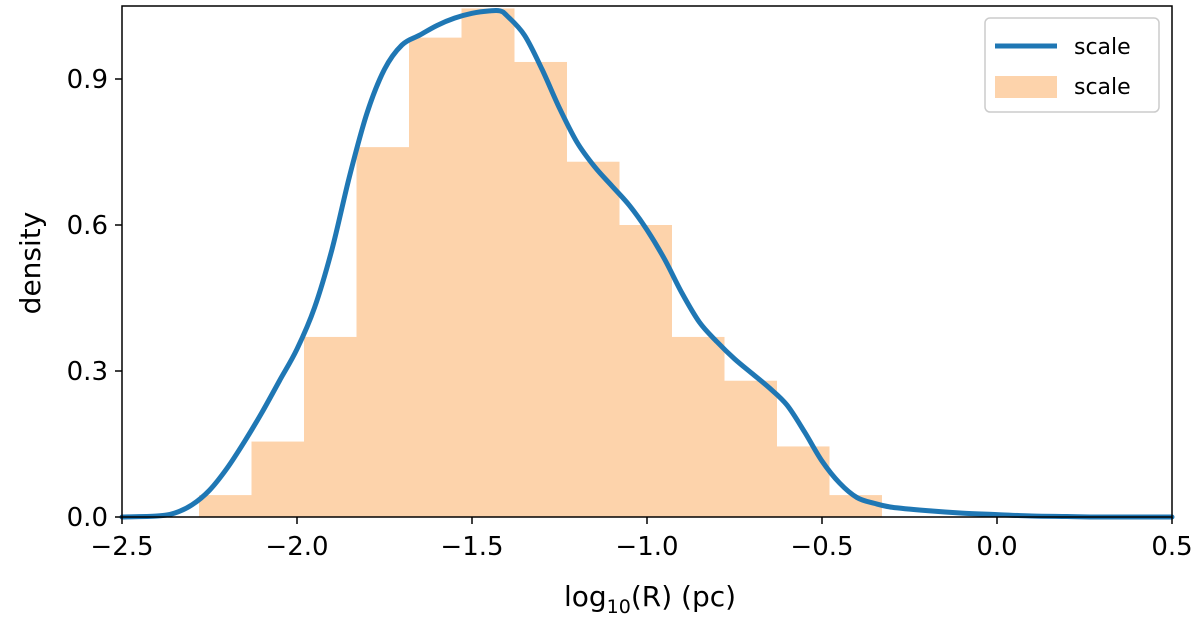  What do you see at coordinates (87, 226) in the screenshot?
I see `y-tick-label: 0.6` at bounding box center [87, 226].